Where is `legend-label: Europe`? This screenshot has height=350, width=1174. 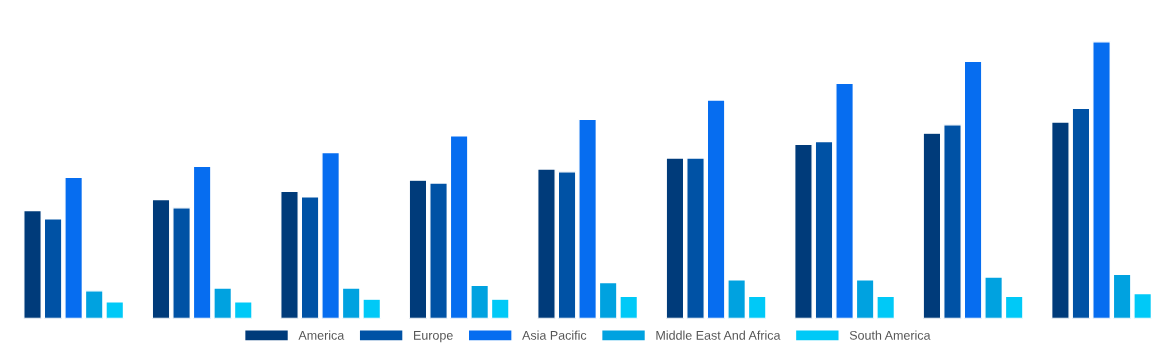 legend-label: Europe is located at coordinates (433, 337).